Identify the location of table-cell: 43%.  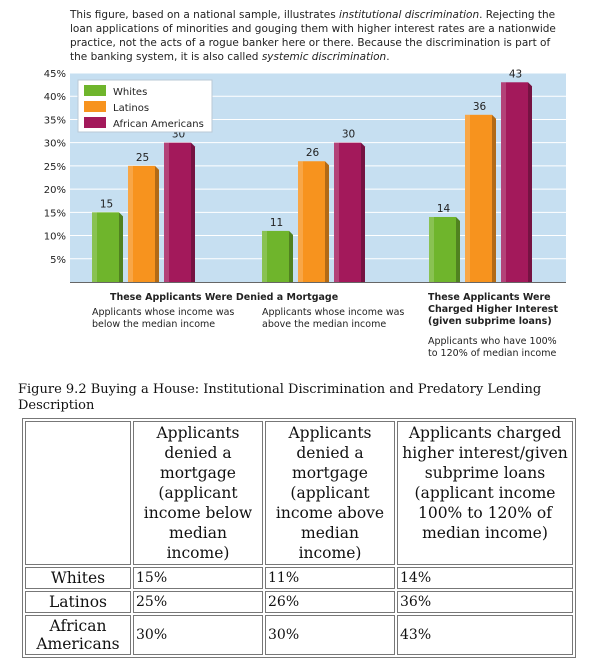
(485, 635).